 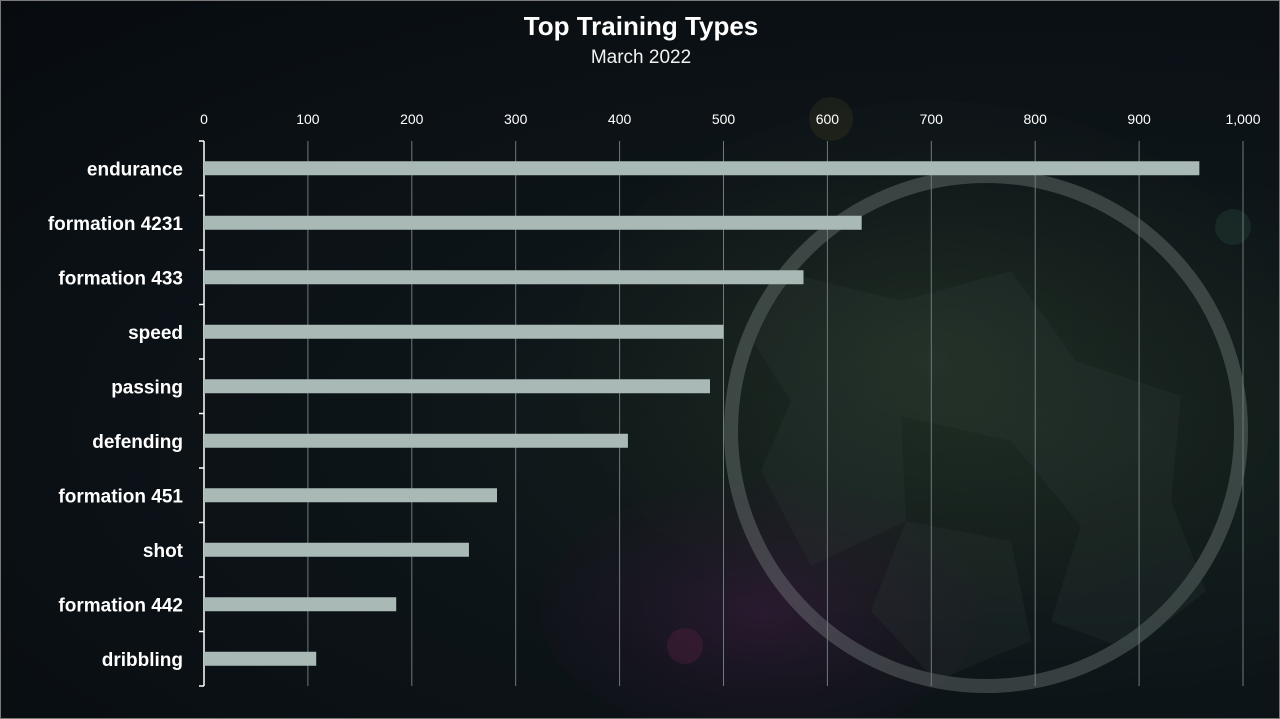 What do you see at coordinates (204, 119) in the screenshot?
I see `x-tick-label: 0` at bounding box center [204, 119].